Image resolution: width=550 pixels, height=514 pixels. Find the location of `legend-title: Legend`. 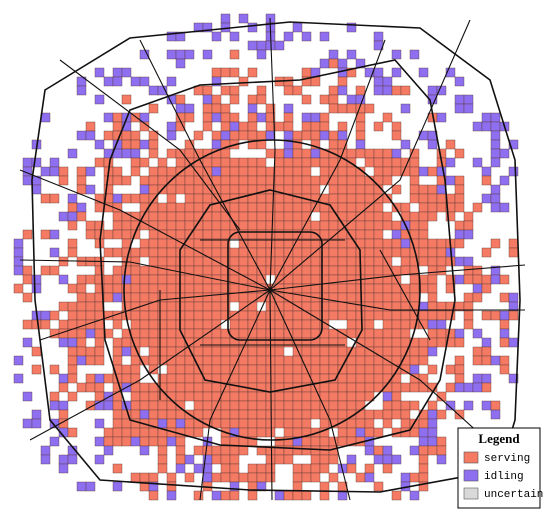

legend-title: Legend is located at coordinates (499, 438).